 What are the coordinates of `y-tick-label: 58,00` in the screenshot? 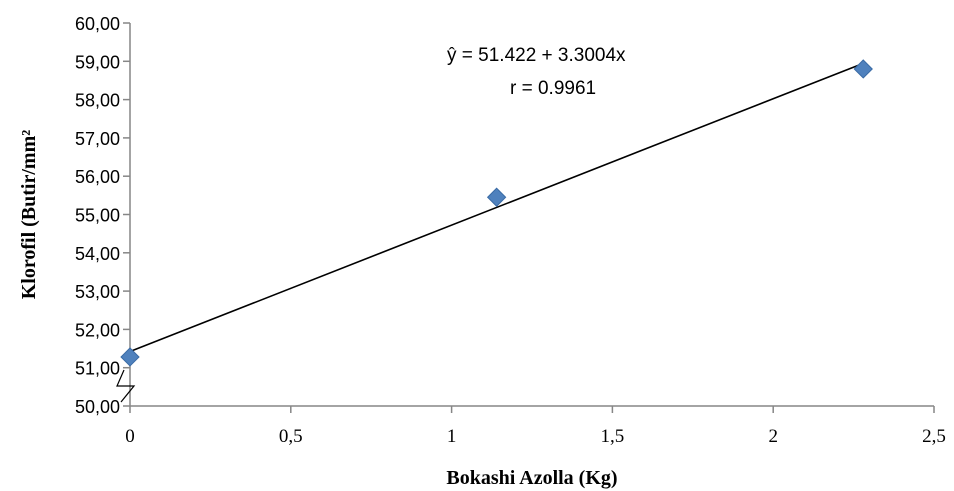 It's located at (97, 101).